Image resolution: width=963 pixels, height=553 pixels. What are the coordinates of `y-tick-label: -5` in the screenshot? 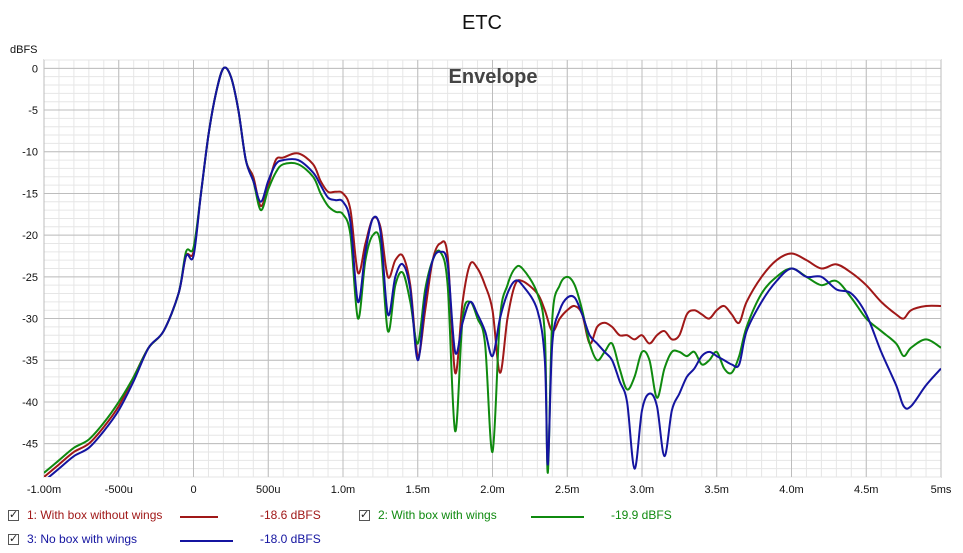 It's located at (33, 111).